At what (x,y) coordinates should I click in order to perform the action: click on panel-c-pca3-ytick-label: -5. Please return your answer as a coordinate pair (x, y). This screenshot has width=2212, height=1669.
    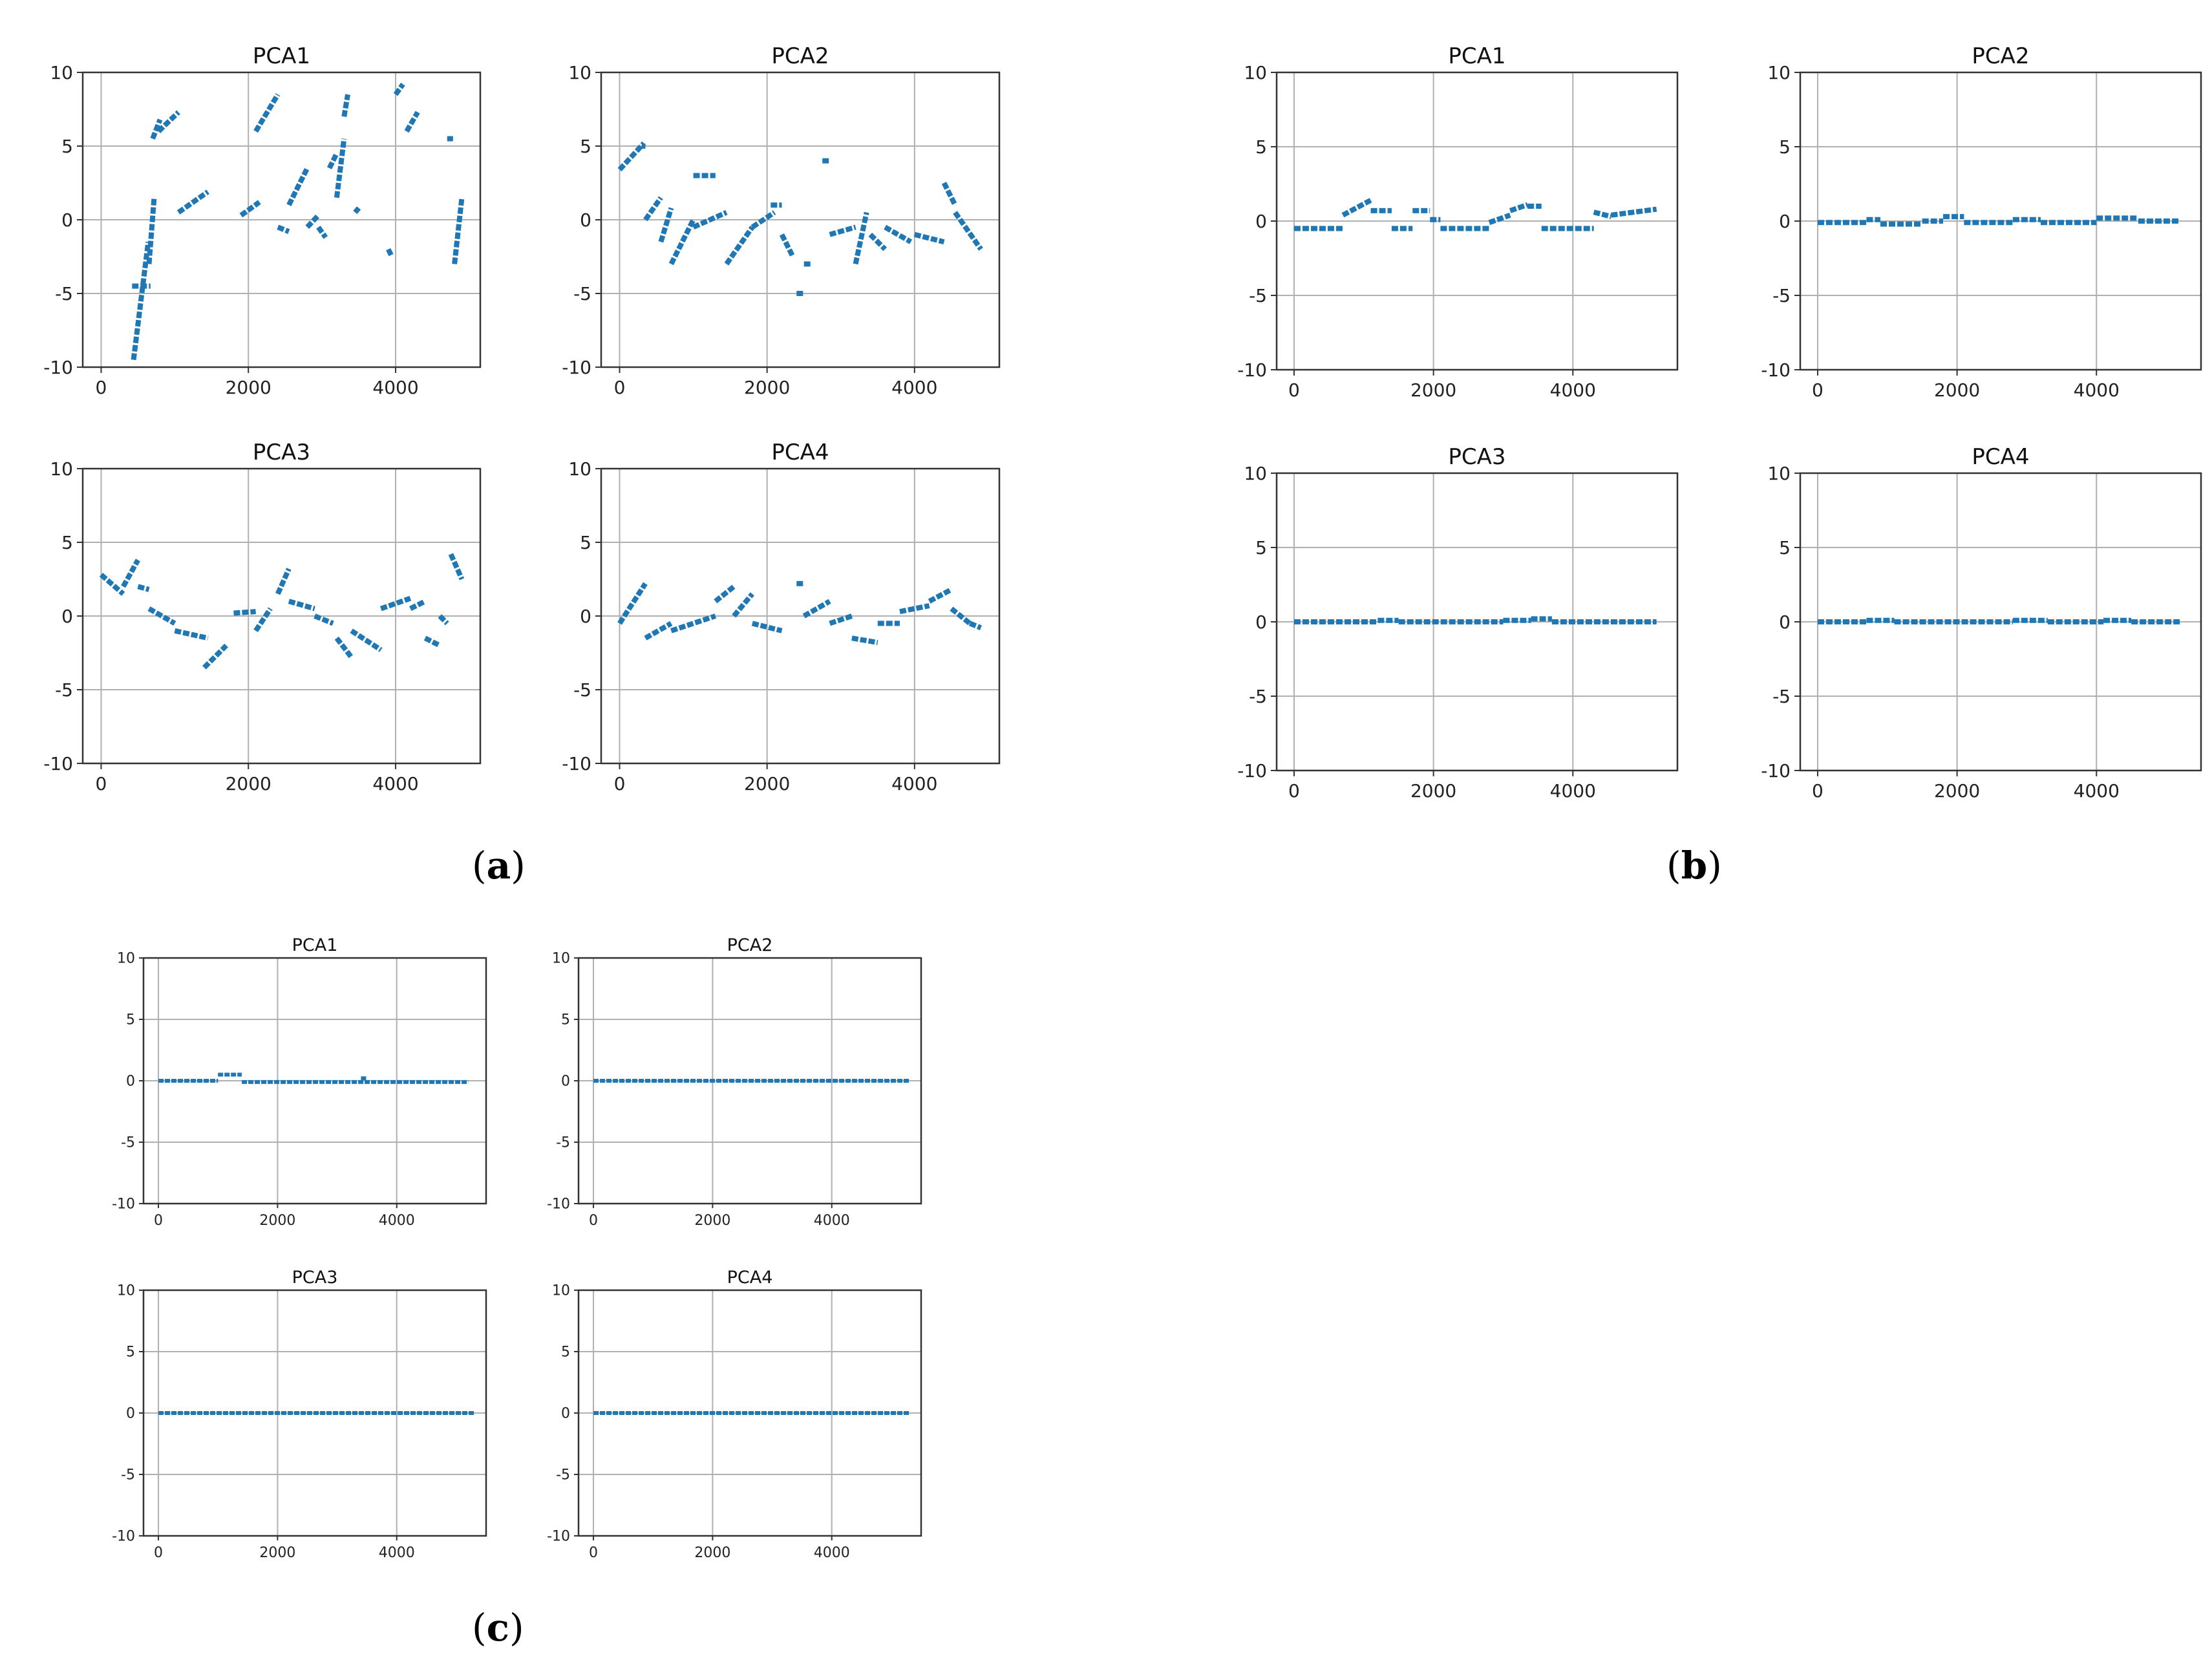
    Looking at the image, I should click on (128, 1475).